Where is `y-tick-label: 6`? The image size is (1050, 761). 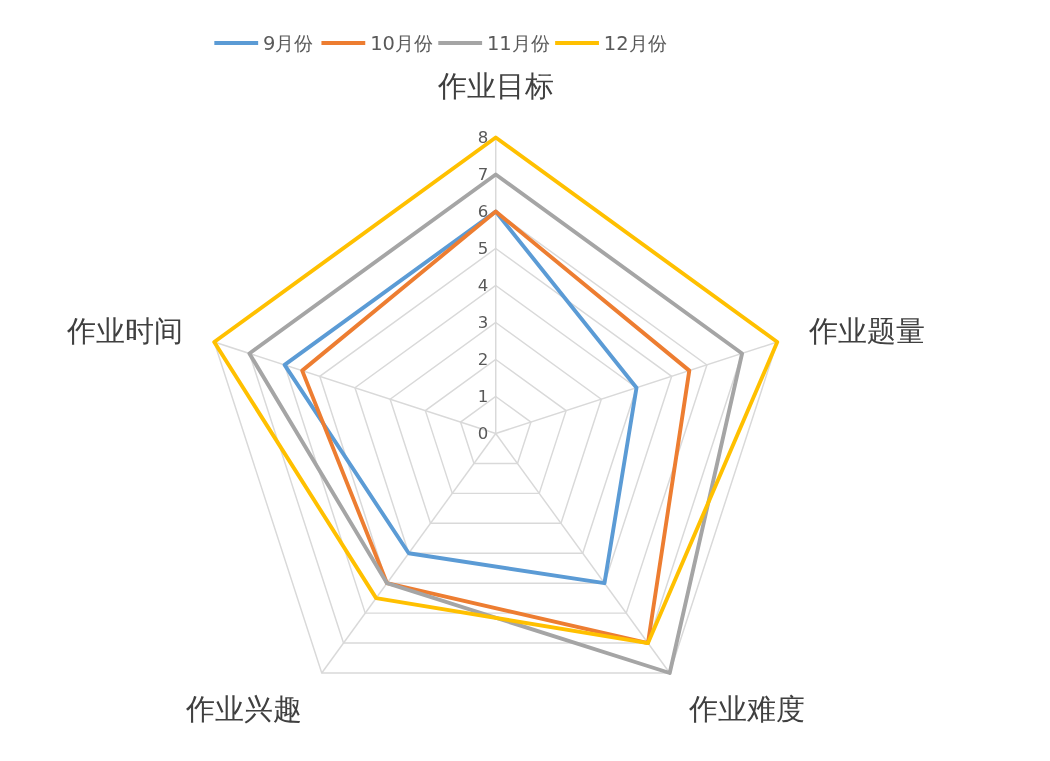
y-tick-label: 6 is located at coordinates (483, 212).